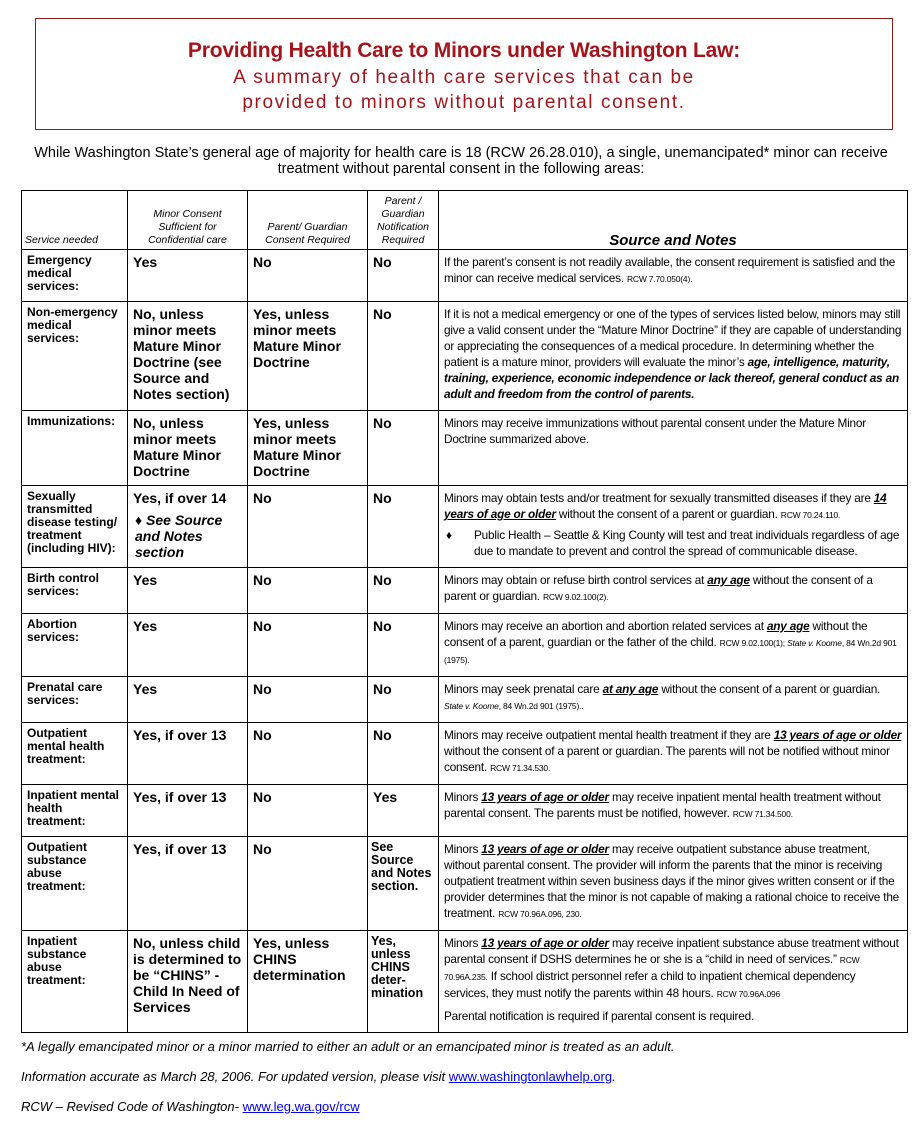  Describe the element at coordinates (74, 645) in the screenshot. I see `service-cell: Abortion services:` at that location.